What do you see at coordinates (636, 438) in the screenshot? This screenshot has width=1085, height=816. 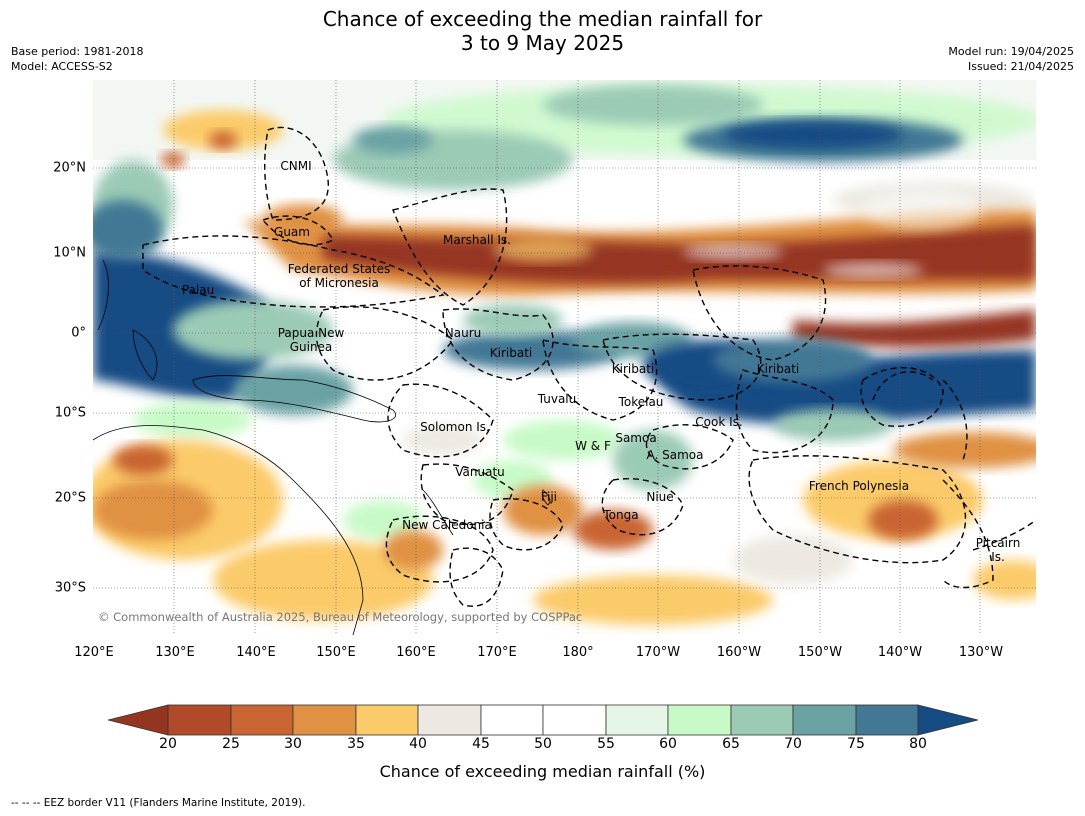 I see `place-label-samoa: Samoa` at bounding box center [636, 438].